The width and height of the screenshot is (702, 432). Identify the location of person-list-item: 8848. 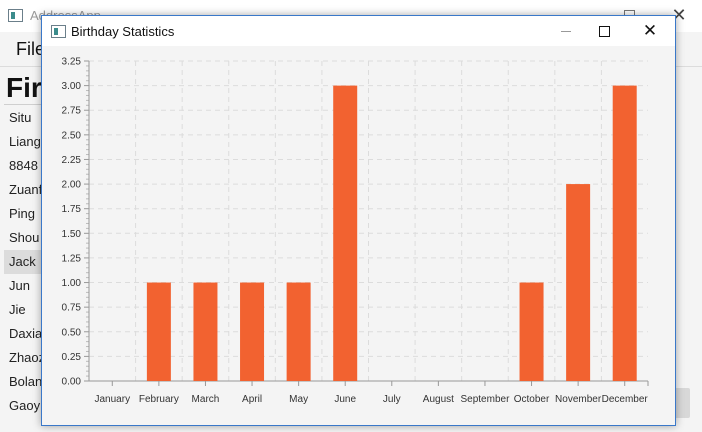
(23, 165).